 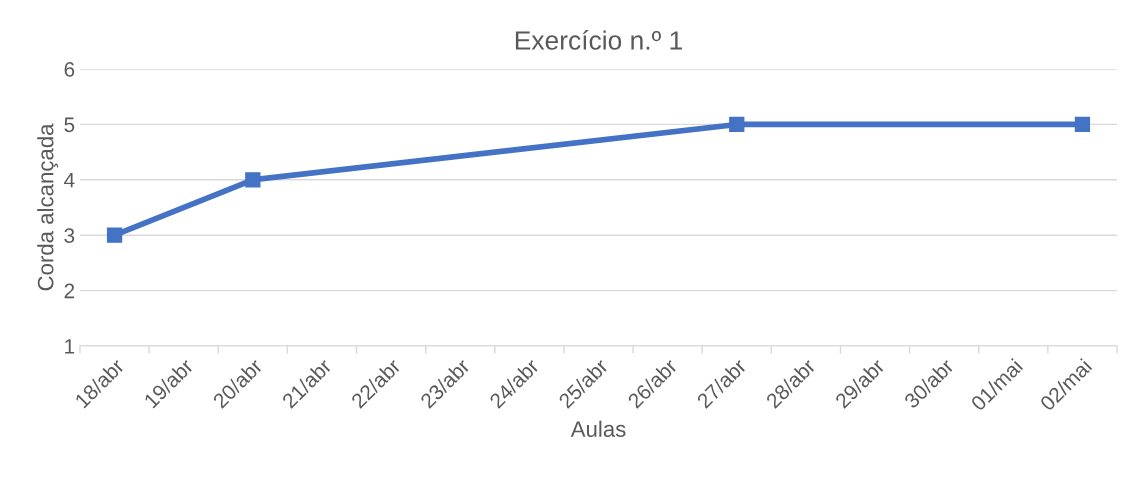 What do you see at coordinates (598, 40) in the screenshot?
I see `chart-title: Exercício n.º 1` at bounding box center [598, 40].